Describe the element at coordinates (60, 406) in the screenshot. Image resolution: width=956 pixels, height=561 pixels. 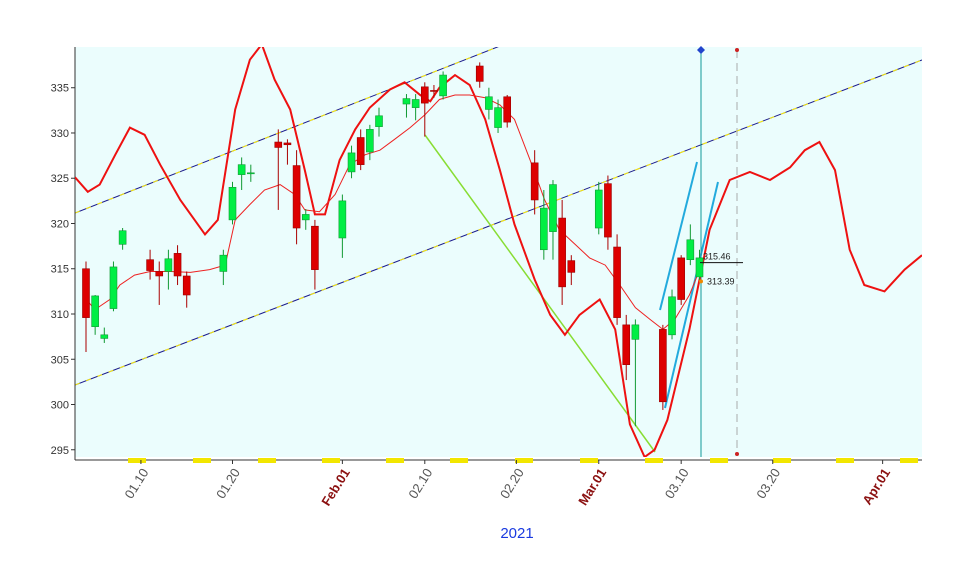
I see `y-tick-label: 300` at that location.